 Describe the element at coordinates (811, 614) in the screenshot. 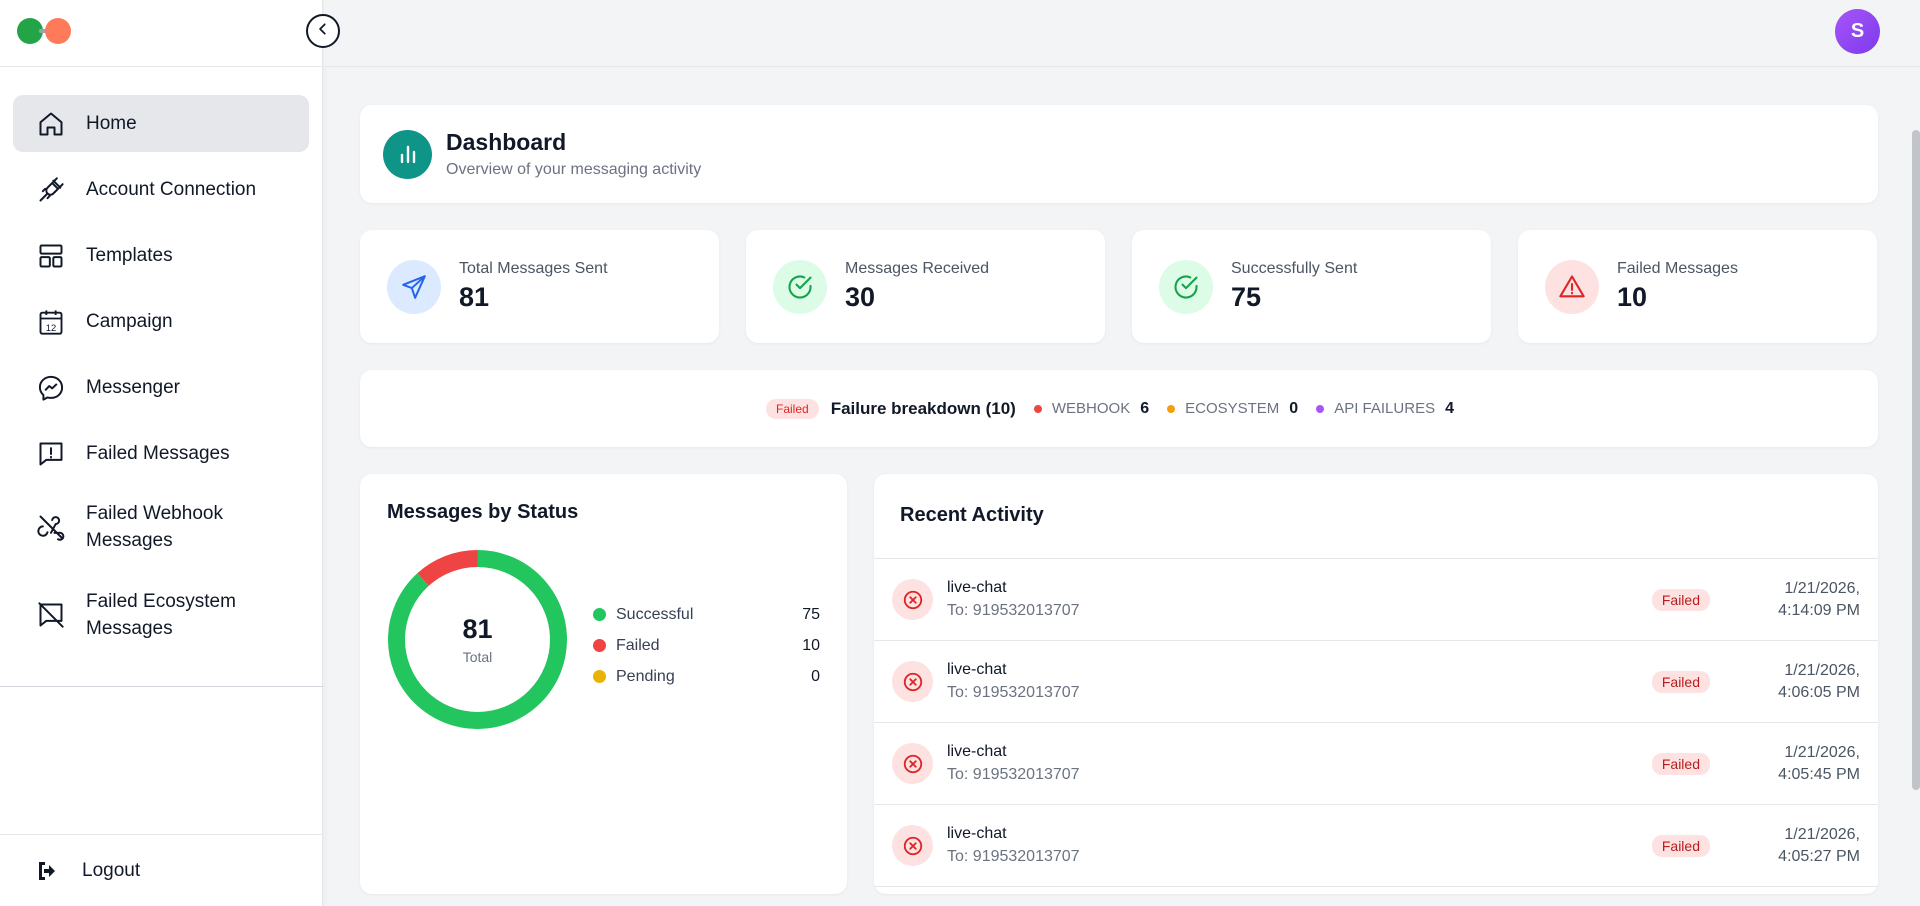

I see `legend-value: 75` at that location.